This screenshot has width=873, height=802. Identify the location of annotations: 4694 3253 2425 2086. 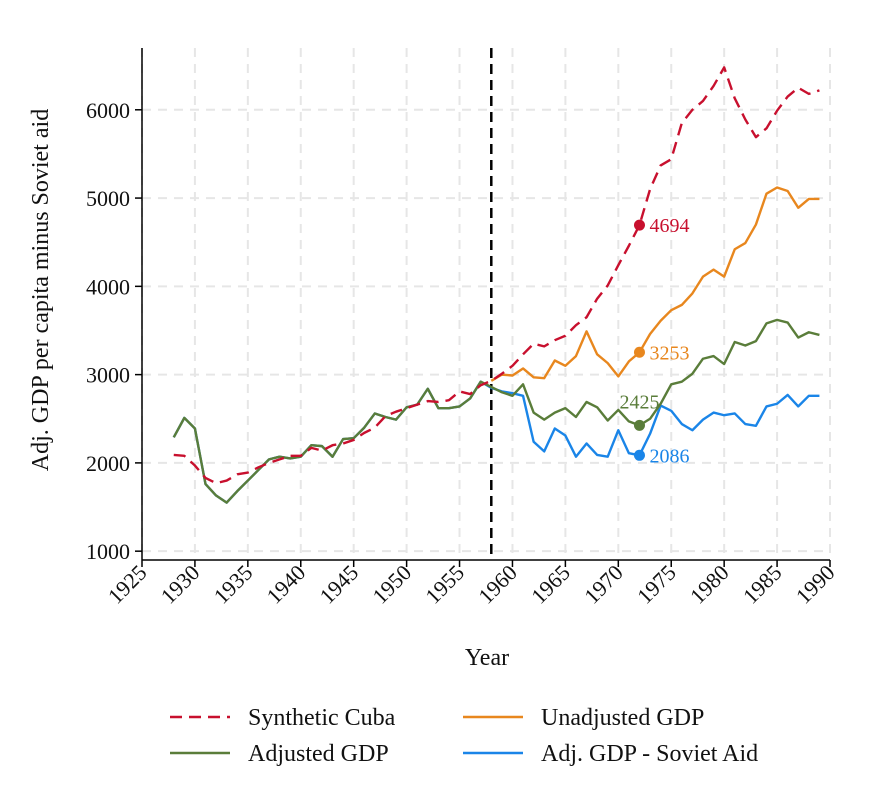
(654, 341).